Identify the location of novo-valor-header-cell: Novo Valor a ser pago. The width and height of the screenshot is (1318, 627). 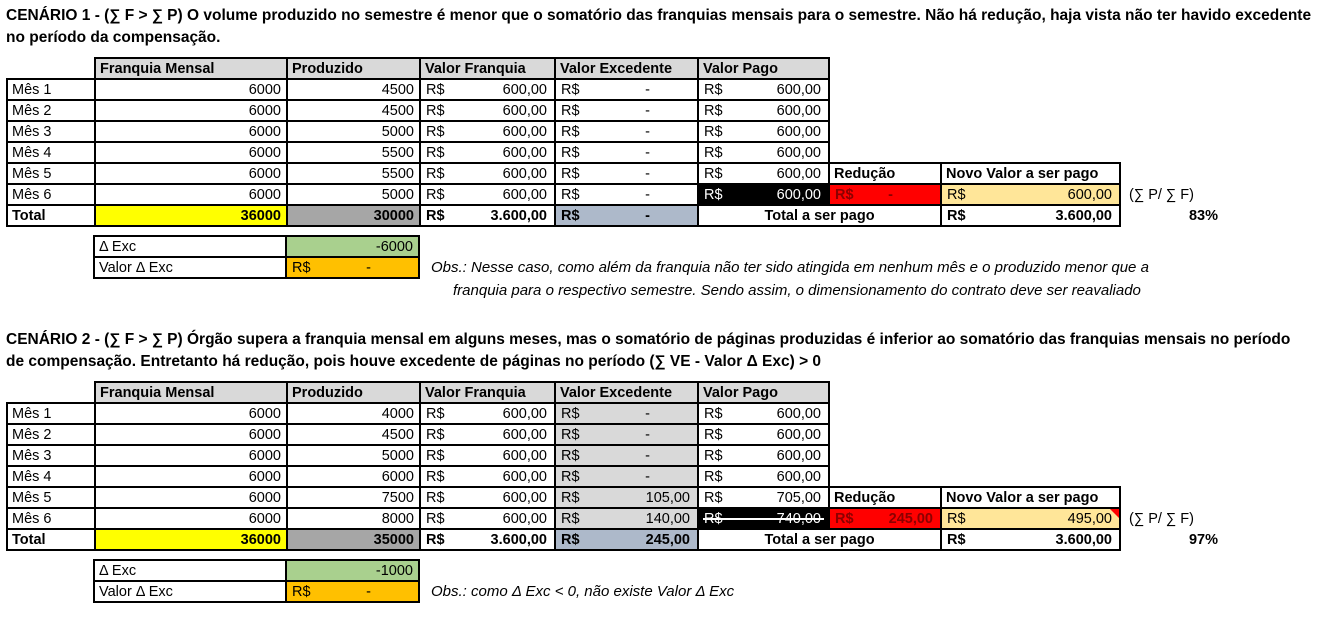
(1030, 497).